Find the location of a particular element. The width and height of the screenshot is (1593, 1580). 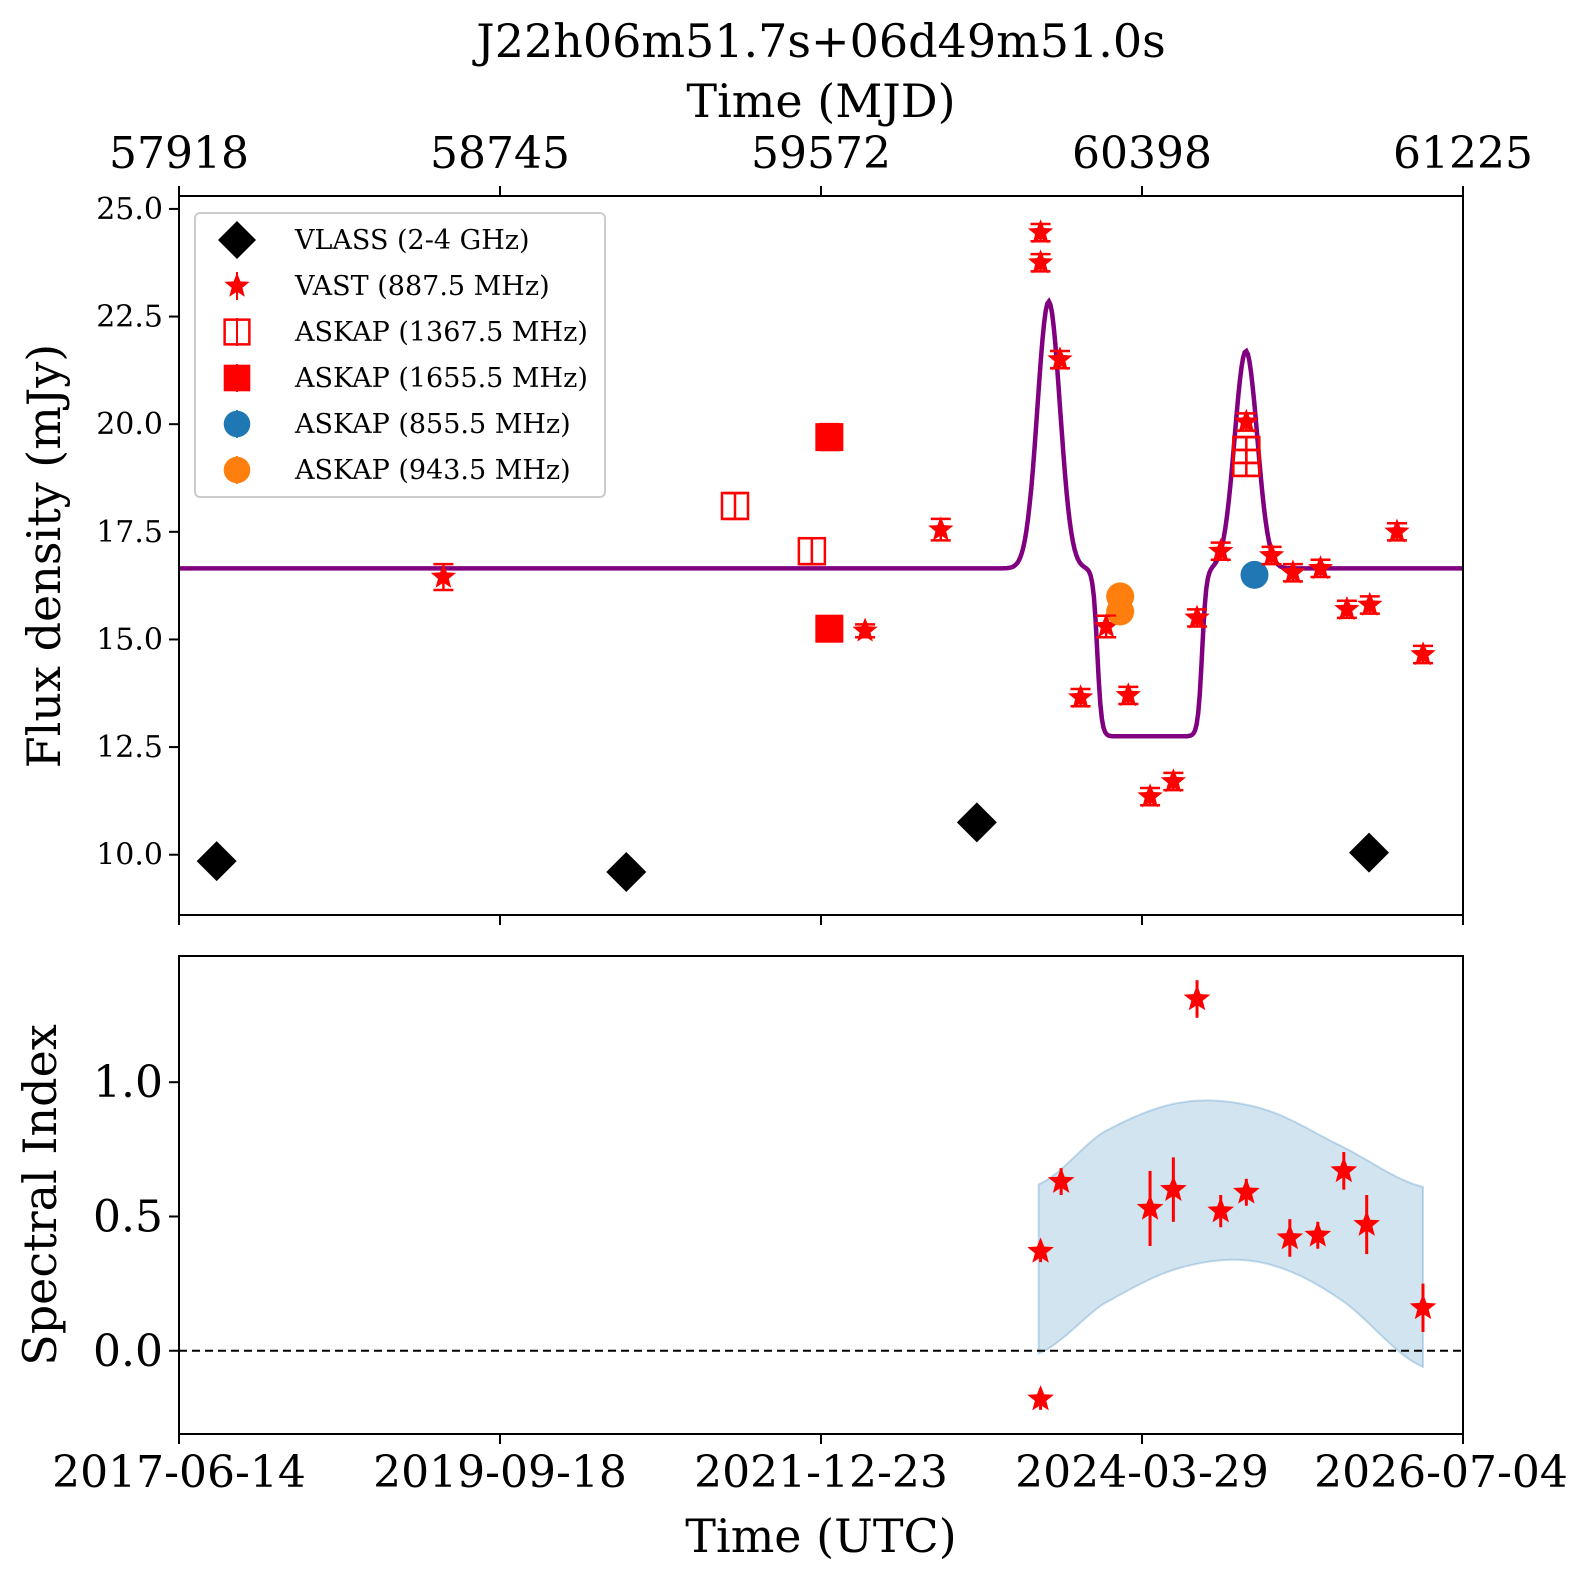

legend-entry: ASKAP (855.5 MHz) is located at coordinates (397, 424).